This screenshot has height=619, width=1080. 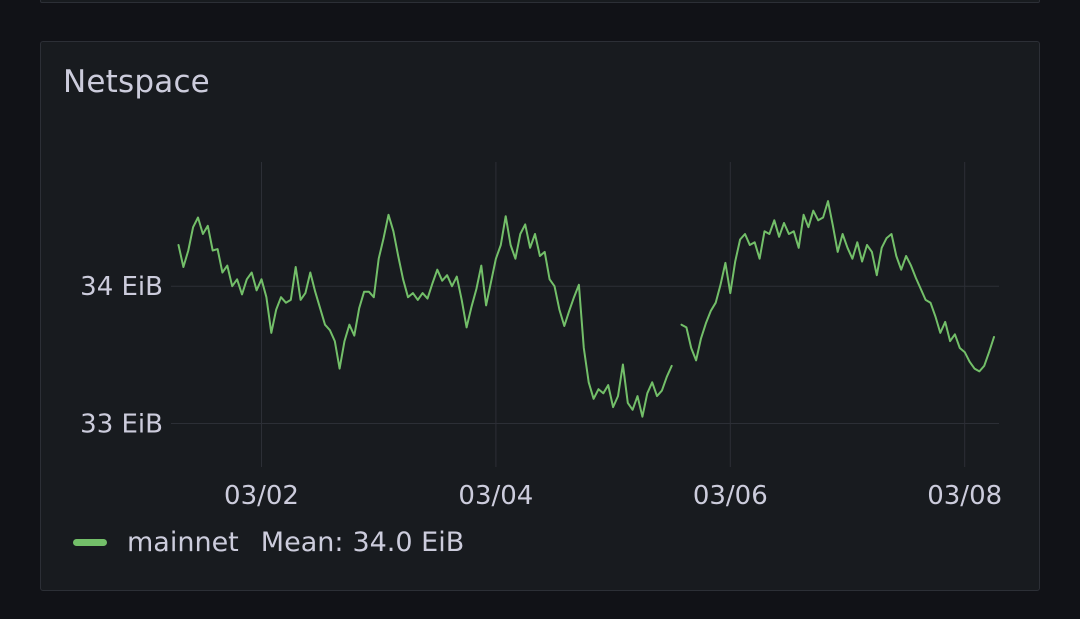 What do you see at coordinates (730, 496) in the screenshot?
I see `x-tick-label: 03/06` at bounding box center [730, 496].